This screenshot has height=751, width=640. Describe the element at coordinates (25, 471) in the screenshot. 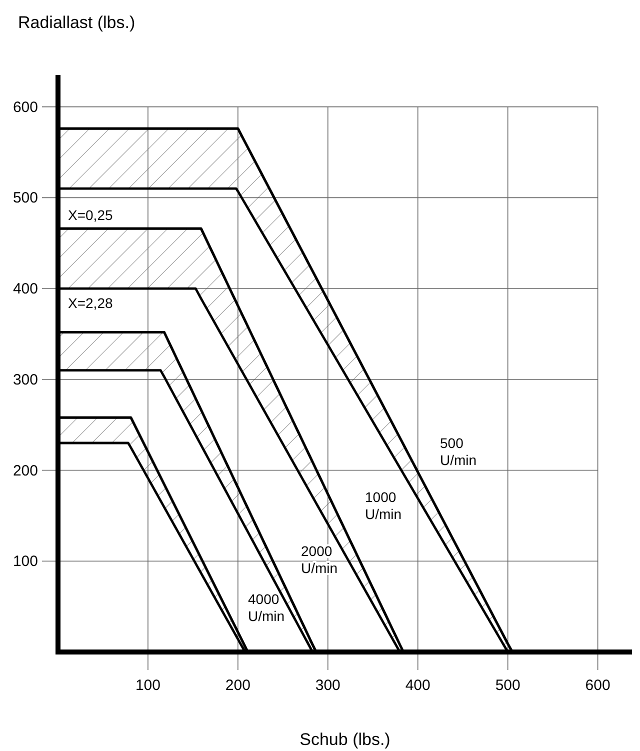

I see `y-tick-label: 200` at that location.